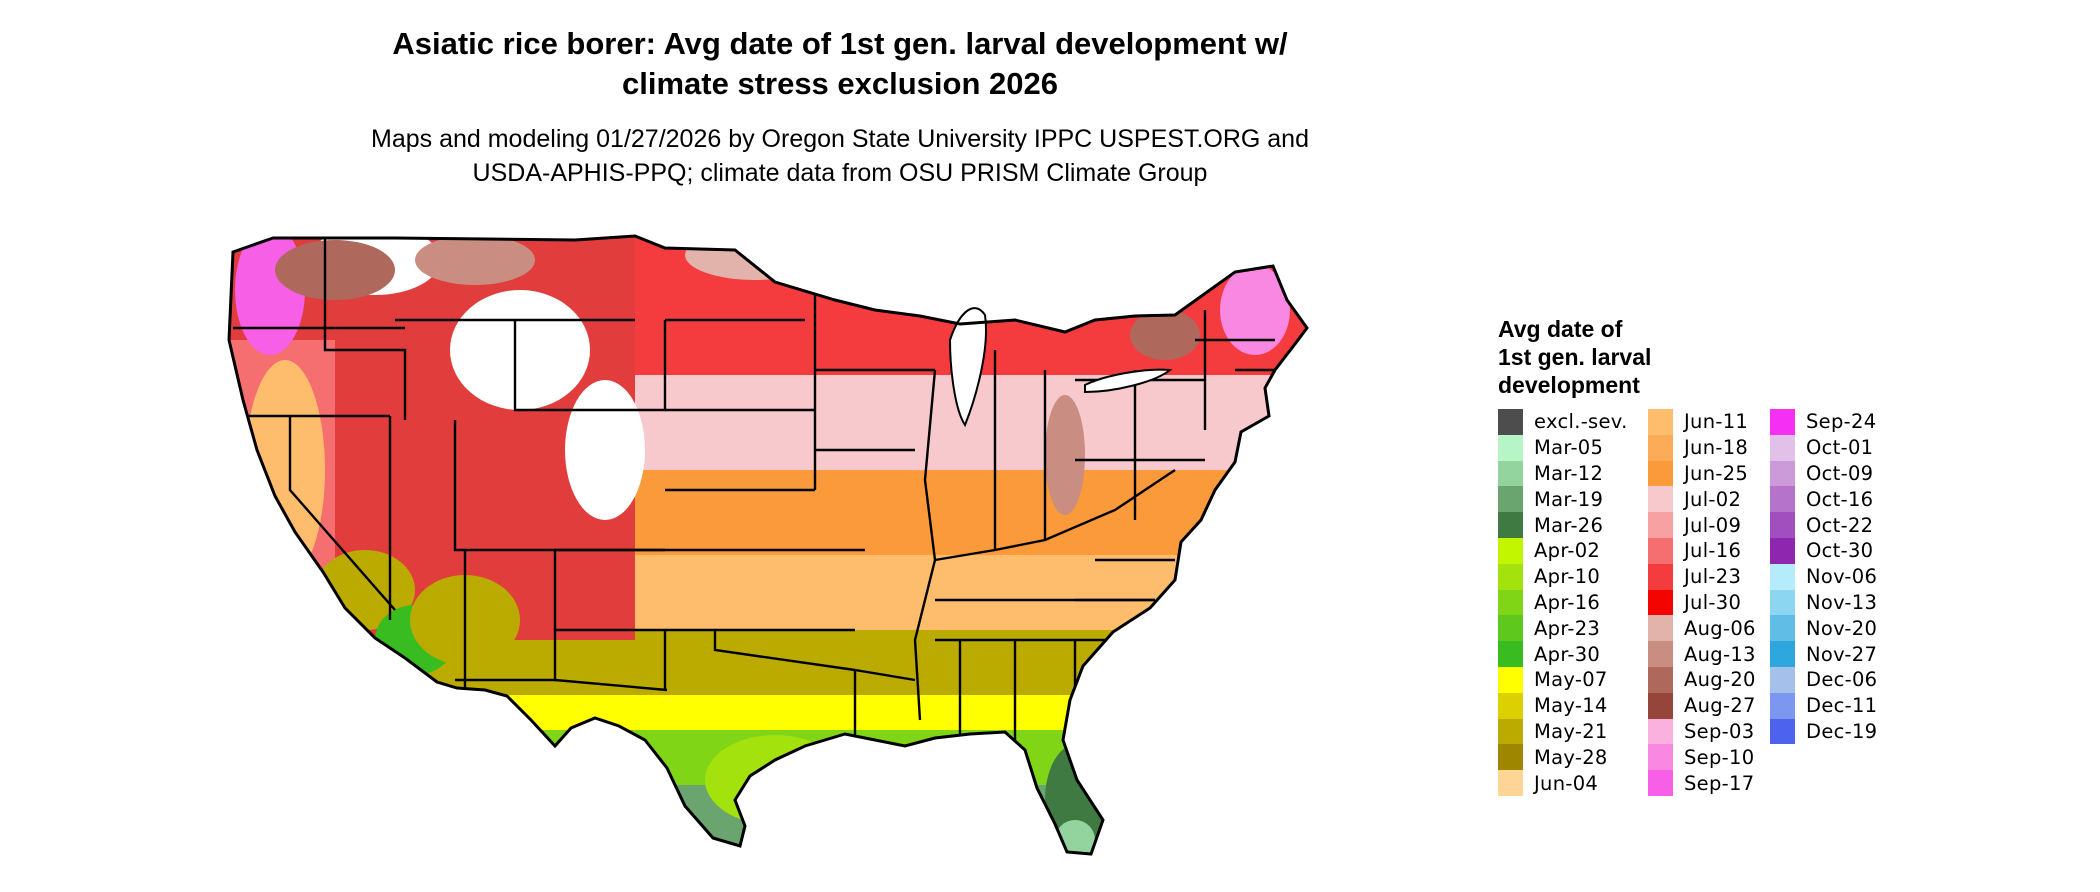 This screenshot has height=892, width=2100. Describe the element at coordinates (1567, 628) in the screenshot. I see `legend-label: Apr-23` at that location.